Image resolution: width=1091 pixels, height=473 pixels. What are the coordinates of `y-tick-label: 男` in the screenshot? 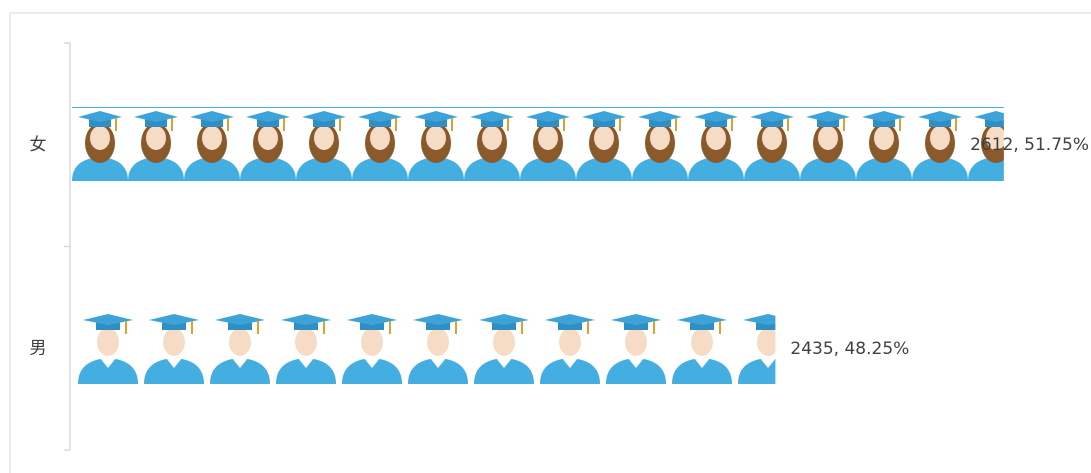 It's located at (38, 348).